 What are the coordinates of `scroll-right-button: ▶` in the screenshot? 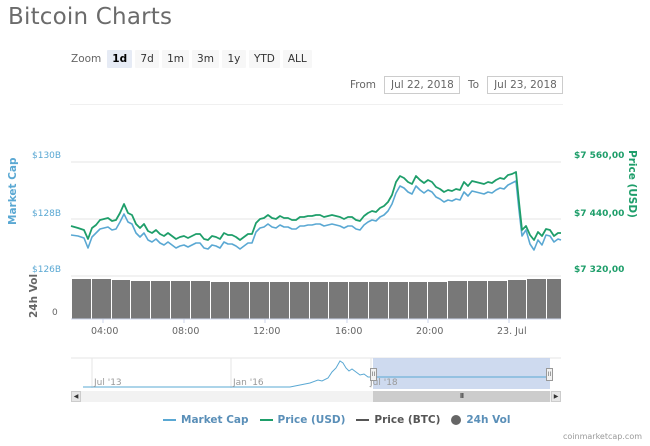 It's located at (556, 396).